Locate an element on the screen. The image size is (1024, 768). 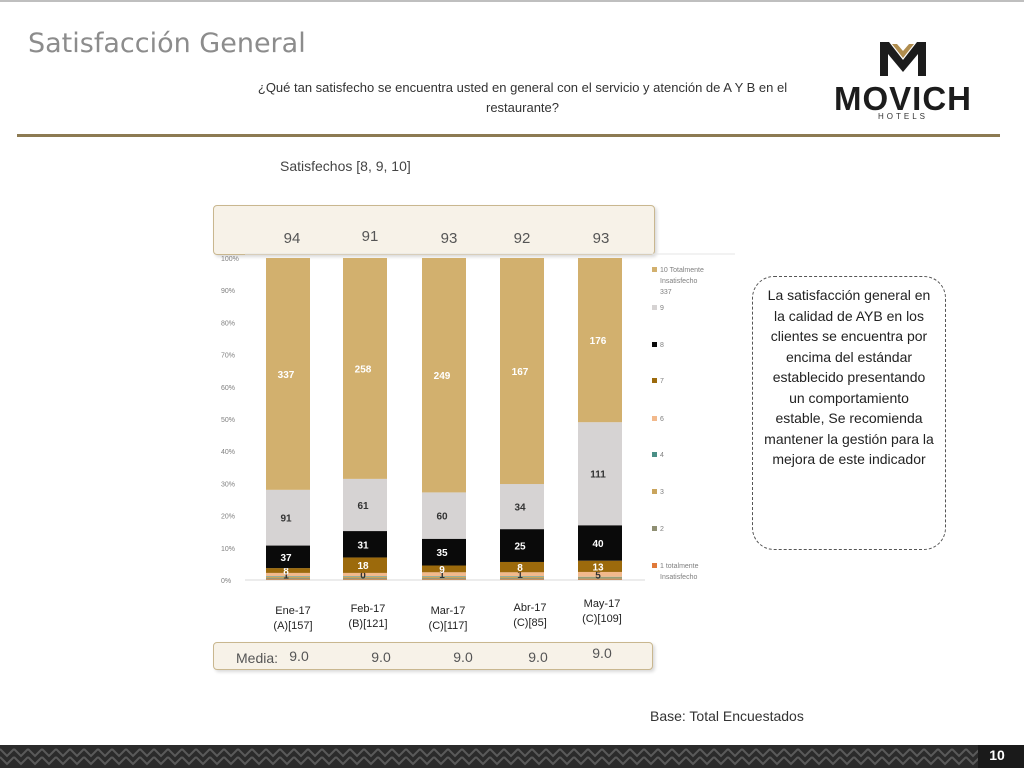
bar-data-label: 37 is located at coordinates (286, 558).